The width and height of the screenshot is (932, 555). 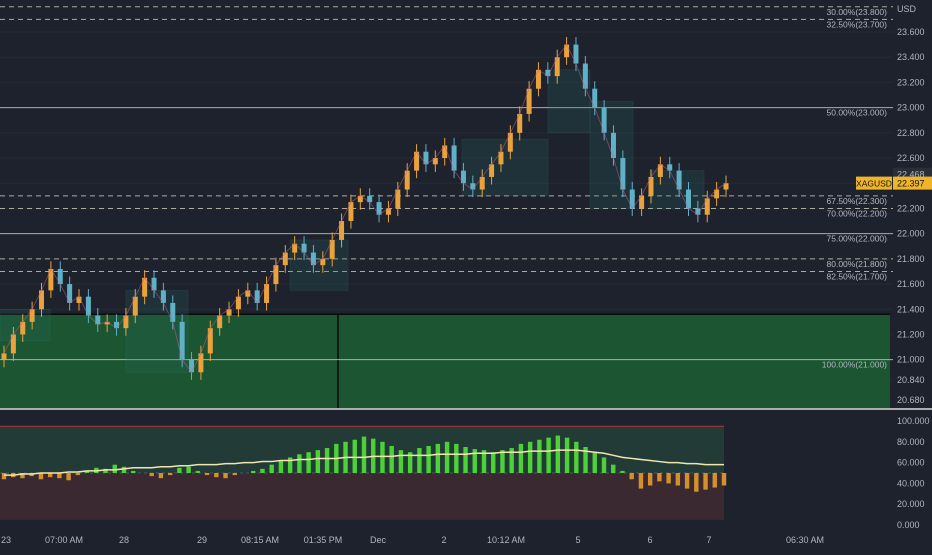 I want to click on symbol-tag: XAGUSD, so click(x=874, y=184).